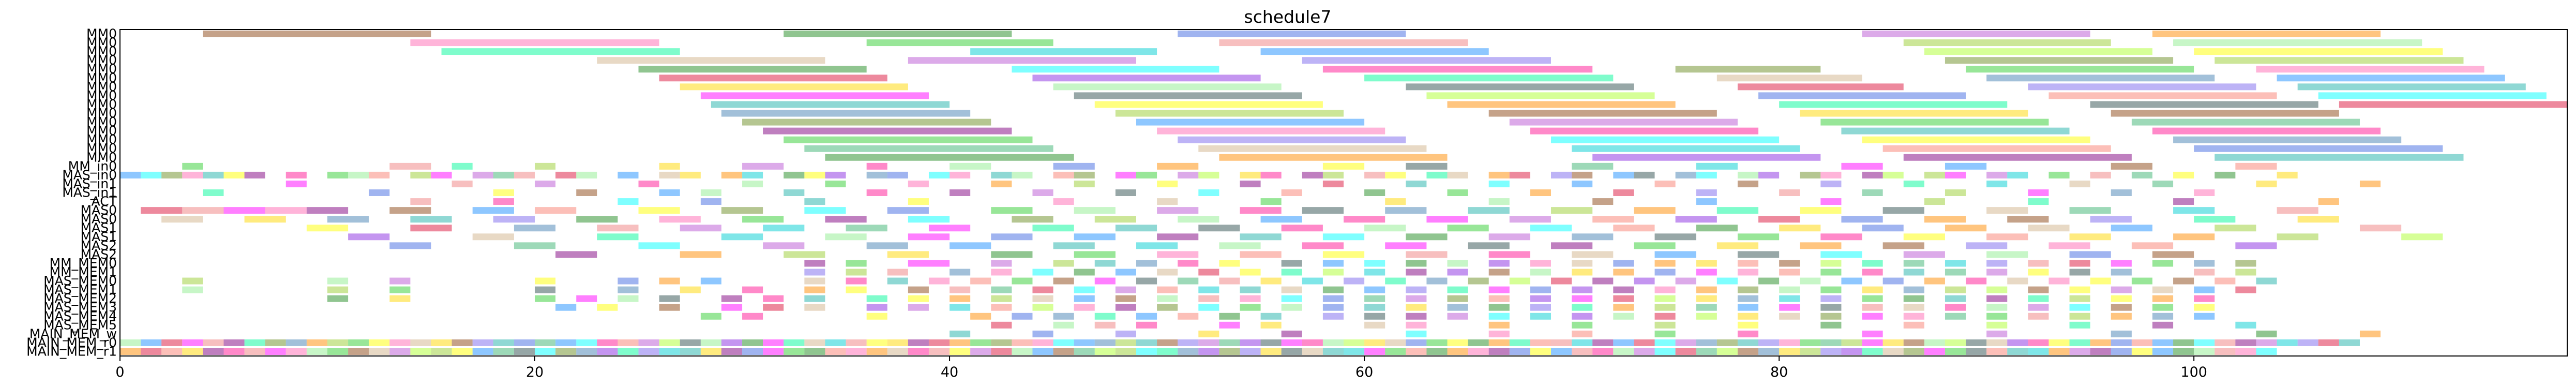 The width and height of the screenshot is (2576, 386). I want to click on row-label: MAS_MEM5, so click(80, 324).